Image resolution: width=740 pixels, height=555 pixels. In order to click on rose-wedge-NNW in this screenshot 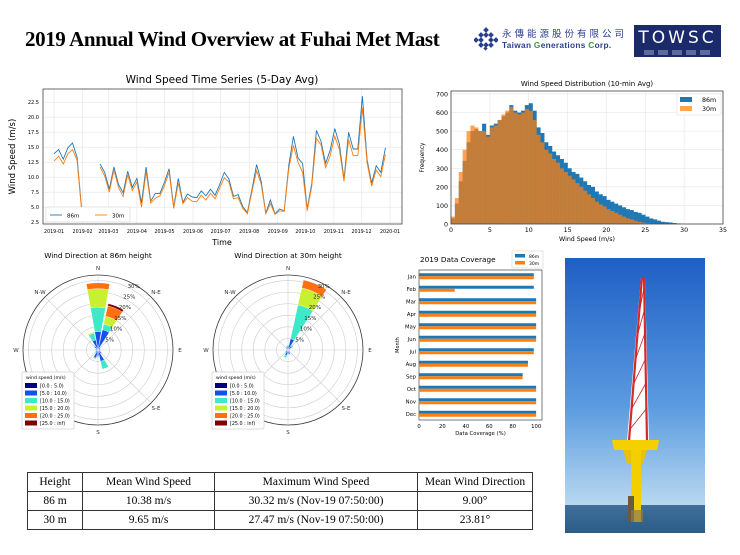, I will do `click(91, 333)`.